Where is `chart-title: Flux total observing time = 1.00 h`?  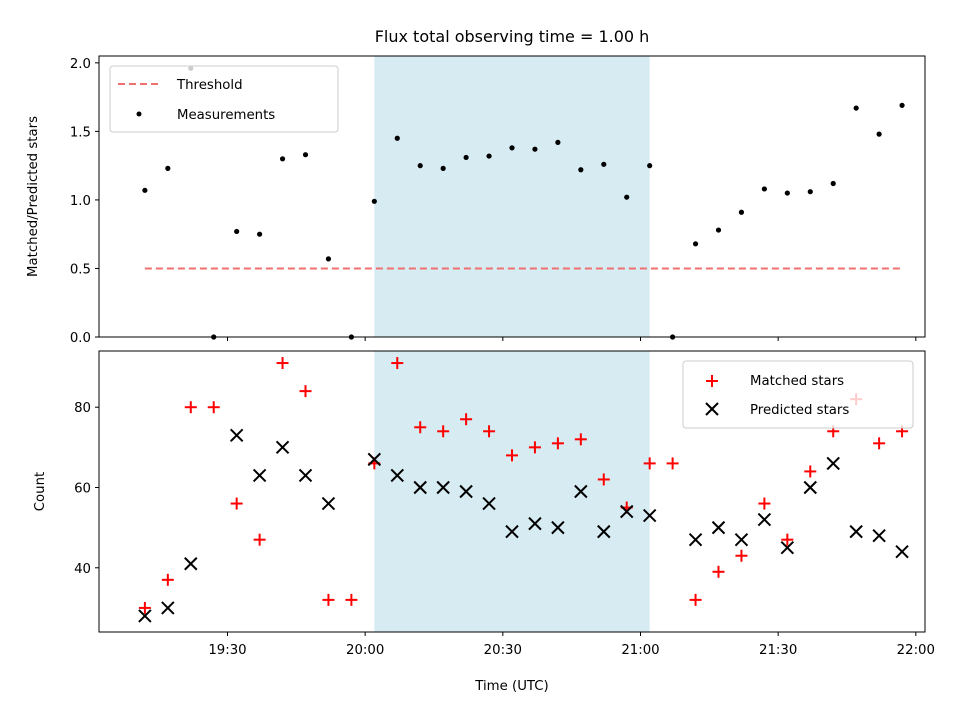 chart-title: Flux total observing time = 1.00 h is located at coordinates (512, 36).